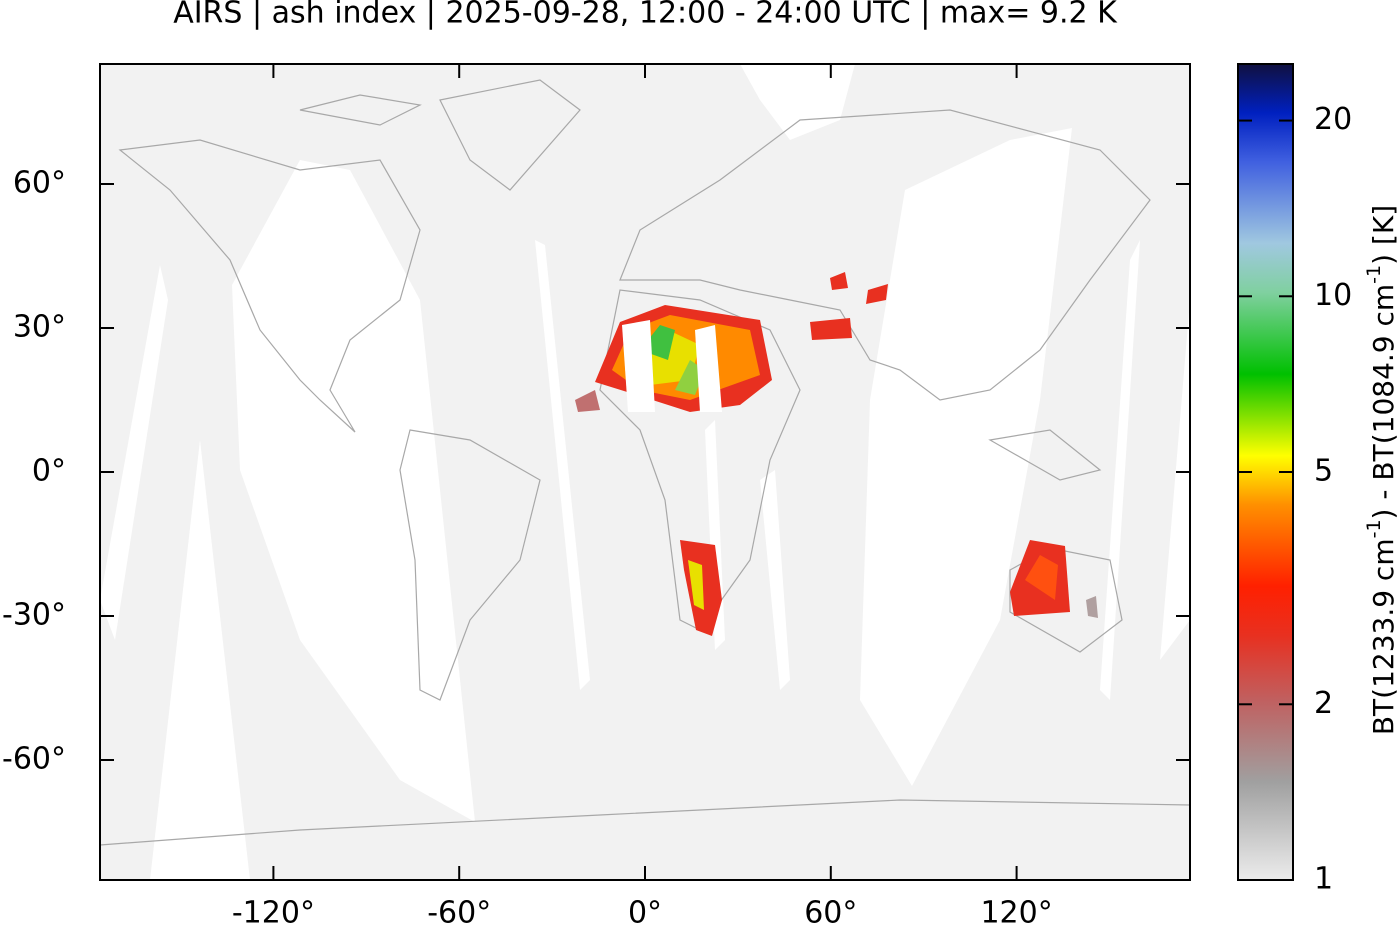 The height and width of the screenshot is (930, 1400). What do you see at coordinates (1323, 471) in the screenshot?
I see `colorbar-tick-label: 5` at bounding box center [1323, 471].